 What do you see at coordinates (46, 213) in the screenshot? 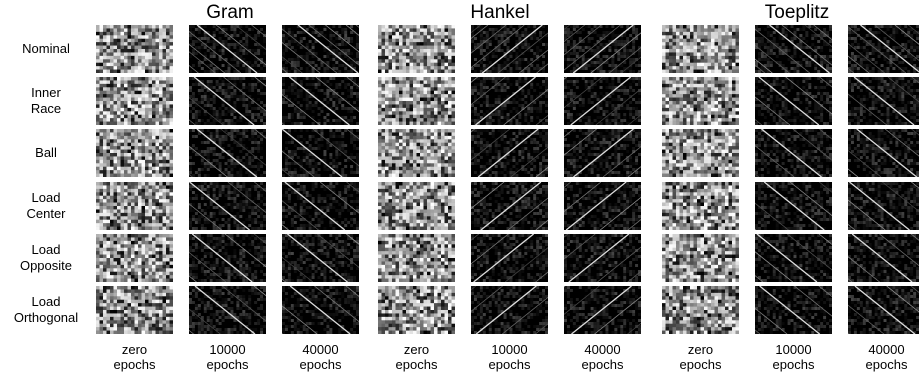
I see `row-label-line: Center` at bounding box center [46, 213].